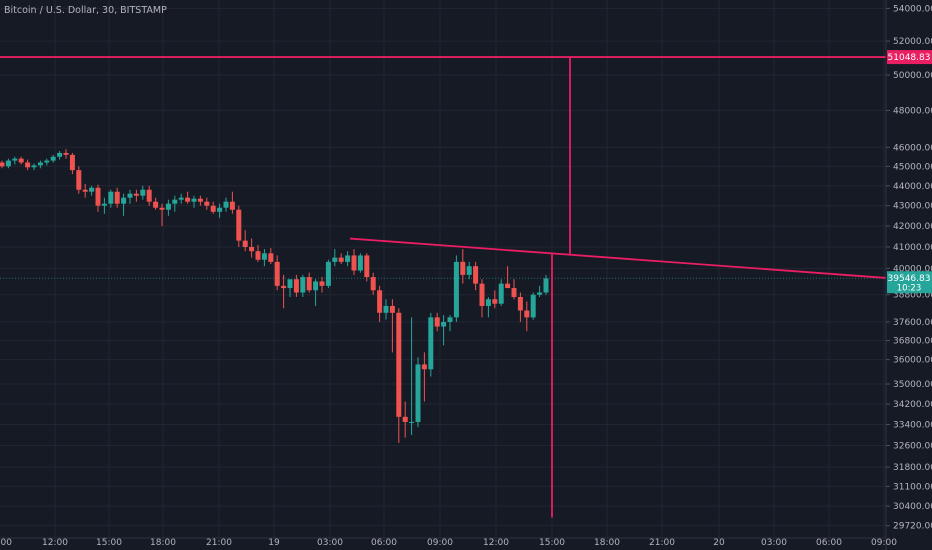 This screenshot has height=550, width=932. I want to click on horizontal-line-label: 51048.83, so click(909, 58).